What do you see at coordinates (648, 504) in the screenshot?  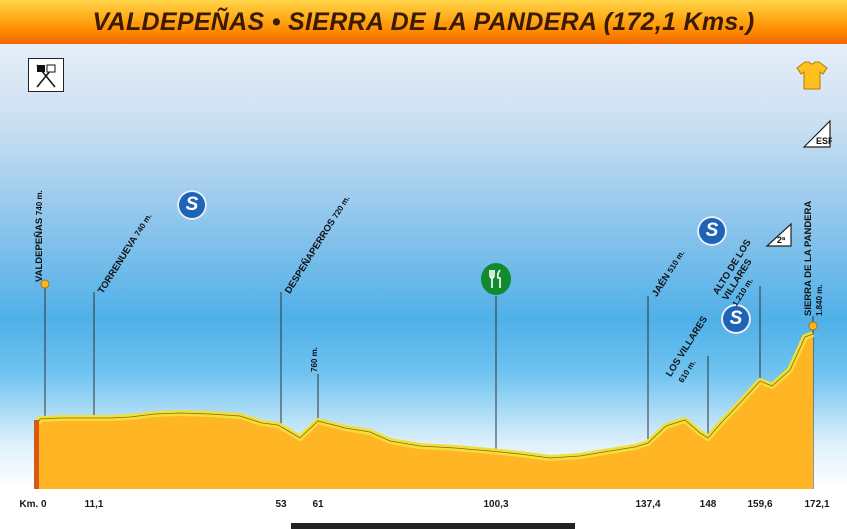 I see `km-tick: 137,4` at bounding box center [648, 504].